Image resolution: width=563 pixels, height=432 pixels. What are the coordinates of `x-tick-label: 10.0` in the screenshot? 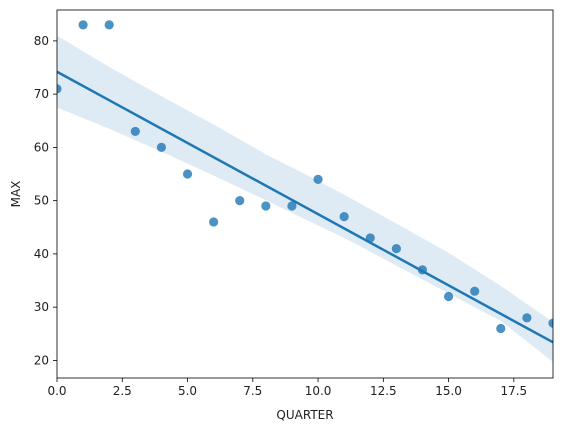 It's located at (318, 391).